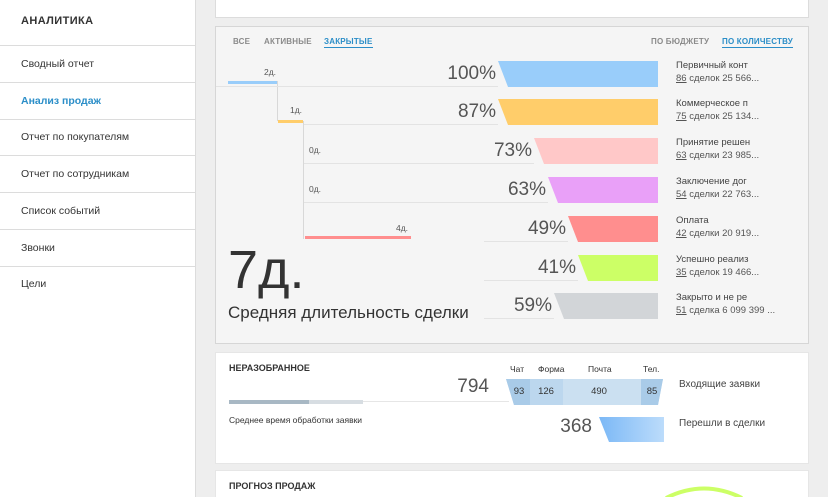  I want to click on stage-name: Коммерческое п, so click(712, 103).